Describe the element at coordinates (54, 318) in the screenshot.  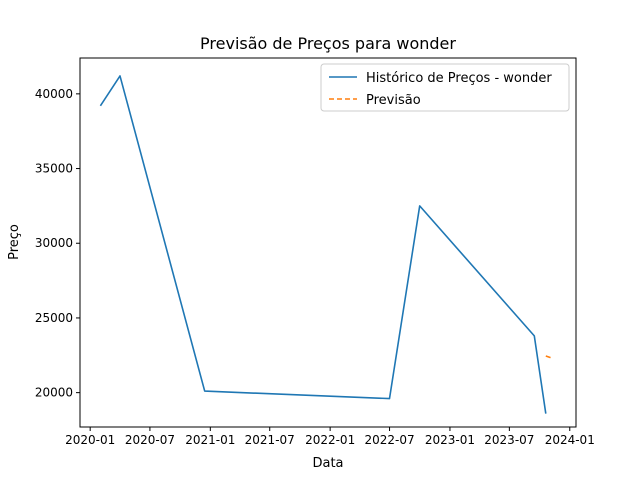
I see `y-tick-label: 25000` at that location.